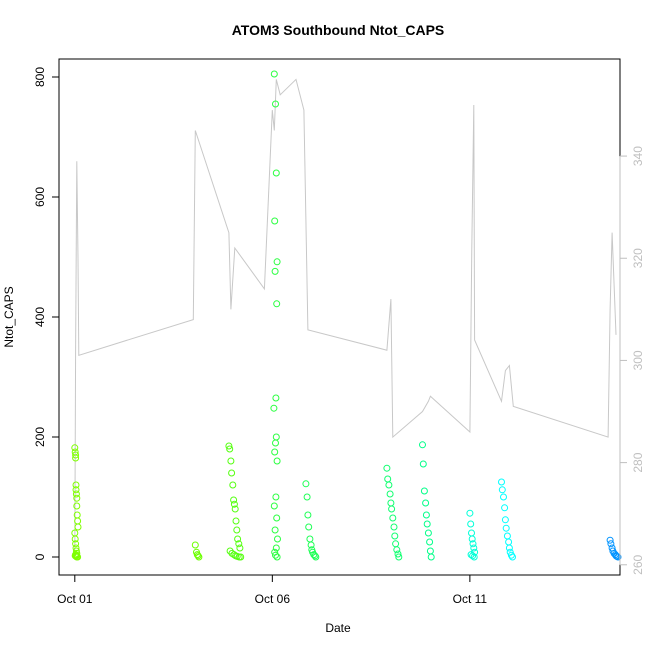 The height and width of the screenshot is (655, 650). What do you see at coordinates (9, 316) in the screenshot?
I see `y-axis-label: Ntot_CAPS` at bounding box center [9, 316].